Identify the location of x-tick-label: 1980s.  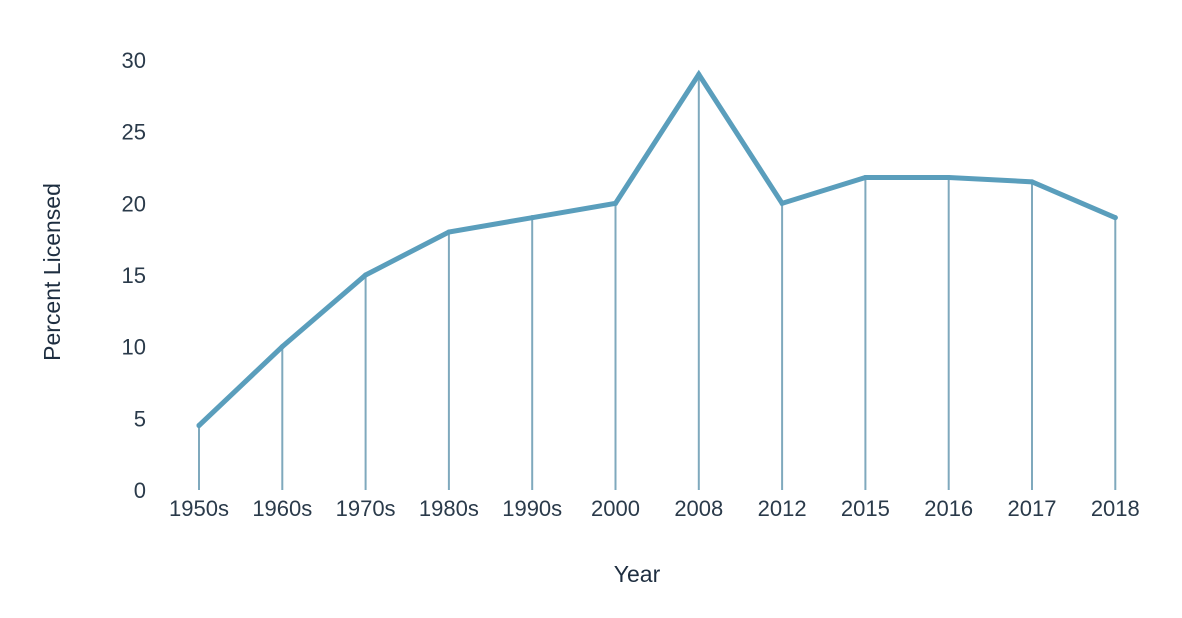
(449, 508).